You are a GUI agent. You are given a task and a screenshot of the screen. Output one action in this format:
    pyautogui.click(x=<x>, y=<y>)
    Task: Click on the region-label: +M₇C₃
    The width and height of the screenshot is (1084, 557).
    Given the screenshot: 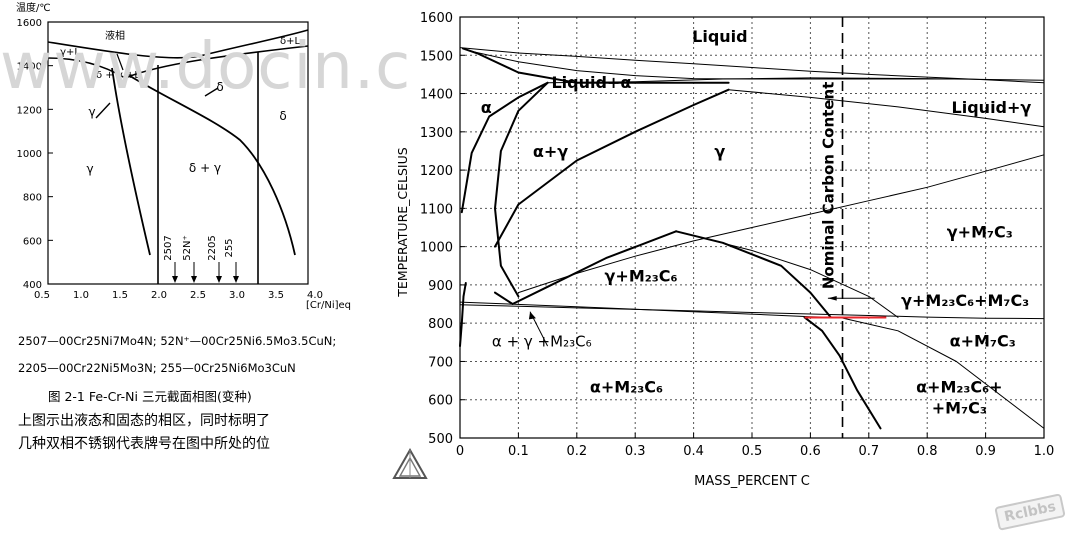 What is the action you would take?
    pyautogui.click(x=959, y=407)
    